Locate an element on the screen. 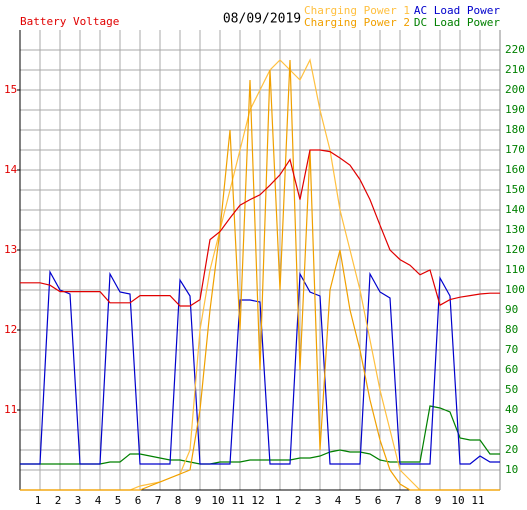  y-tick-label: 14 is located at coordinates (11, 169).